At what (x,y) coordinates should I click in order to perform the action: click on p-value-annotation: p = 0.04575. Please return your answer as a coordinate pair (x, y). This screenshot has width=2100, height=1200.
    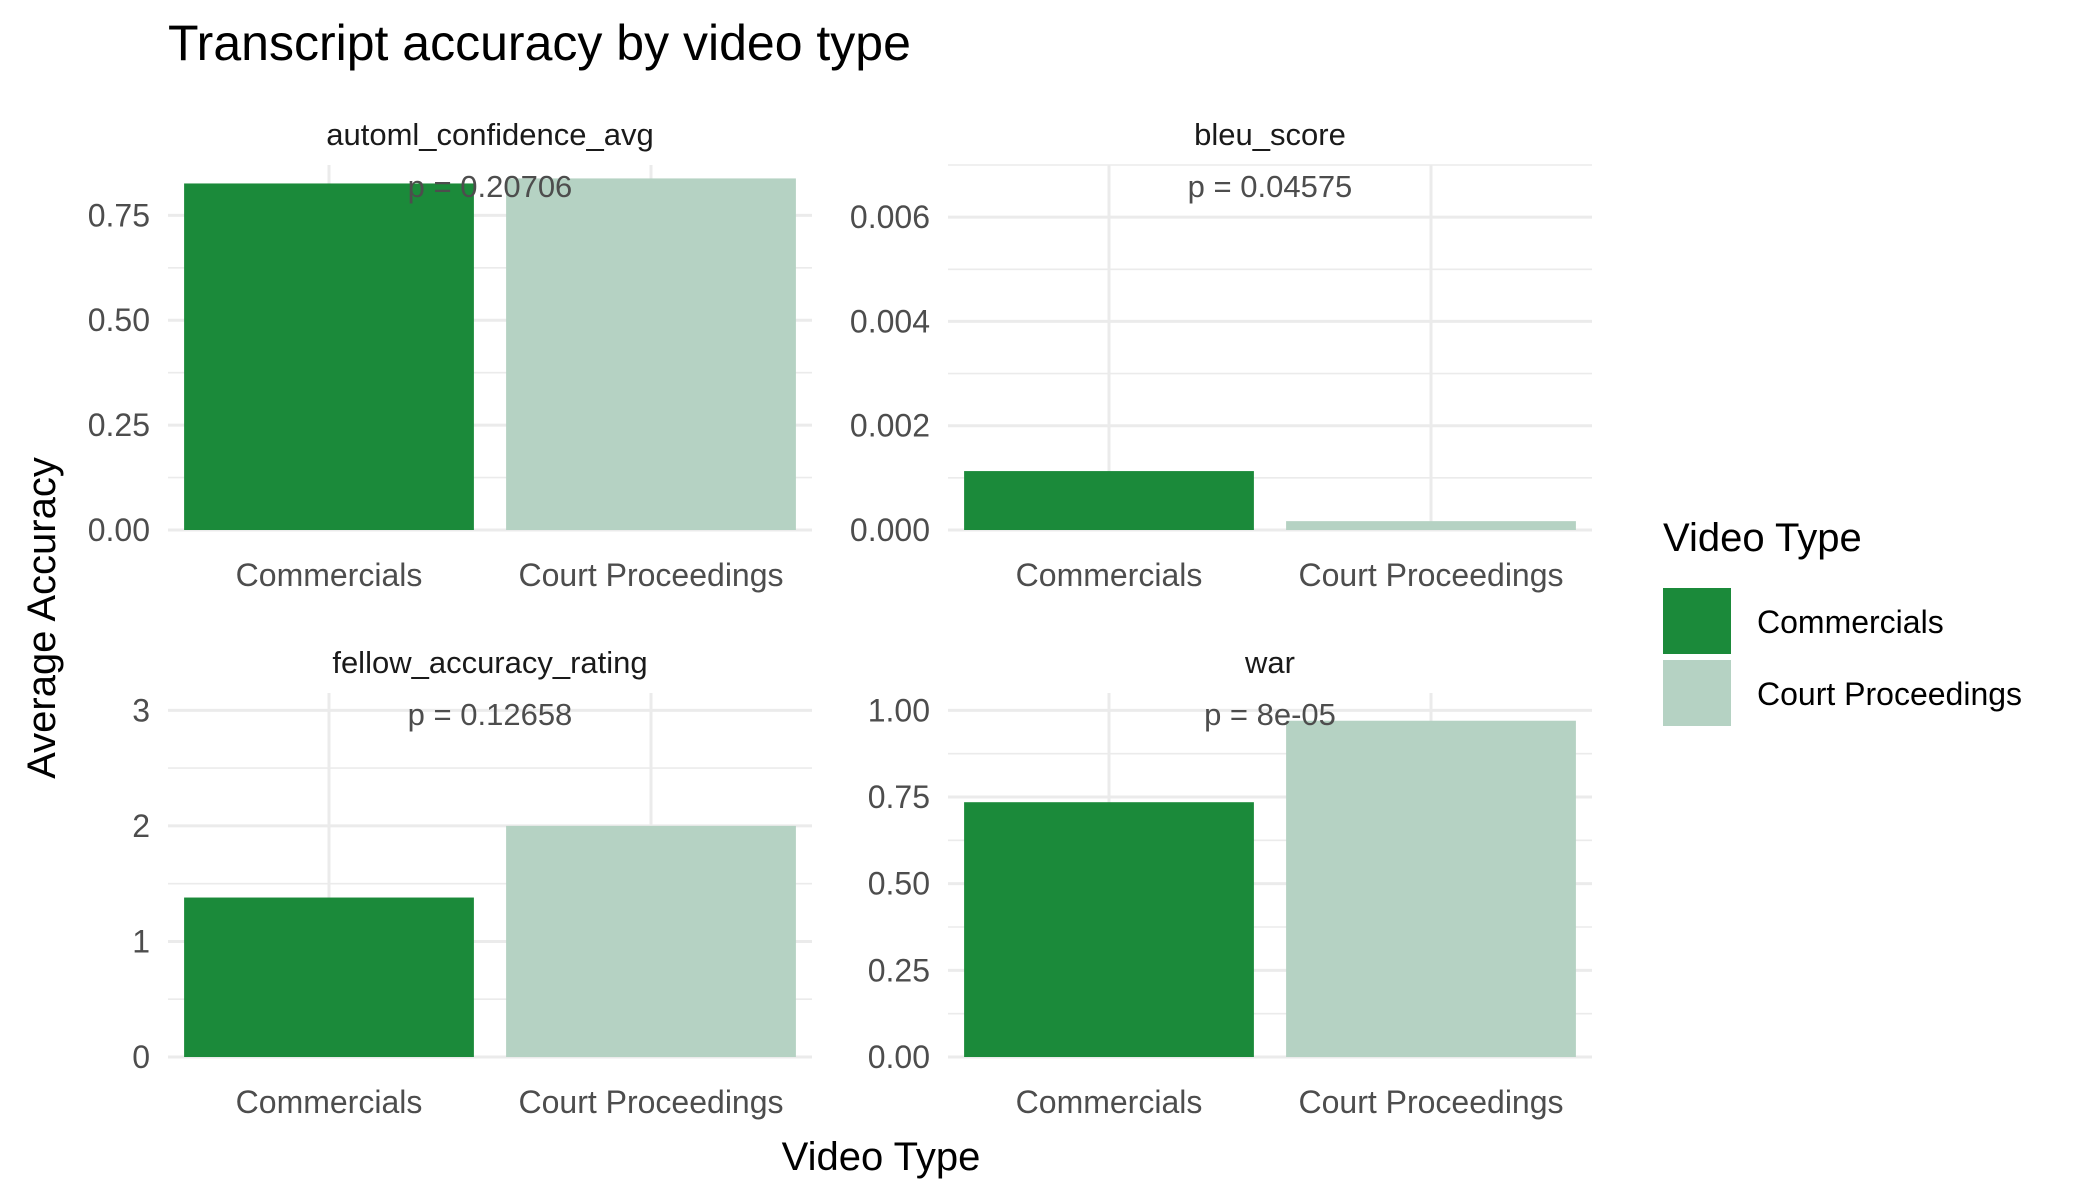
    Looking at the image, I should click on (1270, 186).